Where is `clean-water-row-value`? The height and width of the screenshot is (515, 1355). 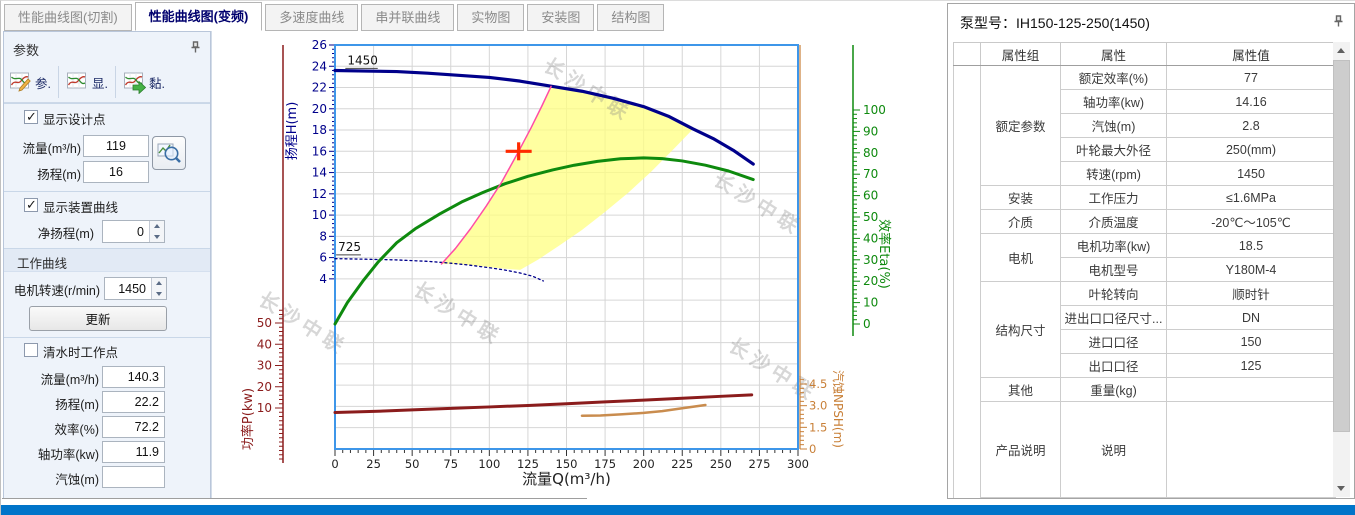 clean-water-row-value is located at coordinates (133, 477).